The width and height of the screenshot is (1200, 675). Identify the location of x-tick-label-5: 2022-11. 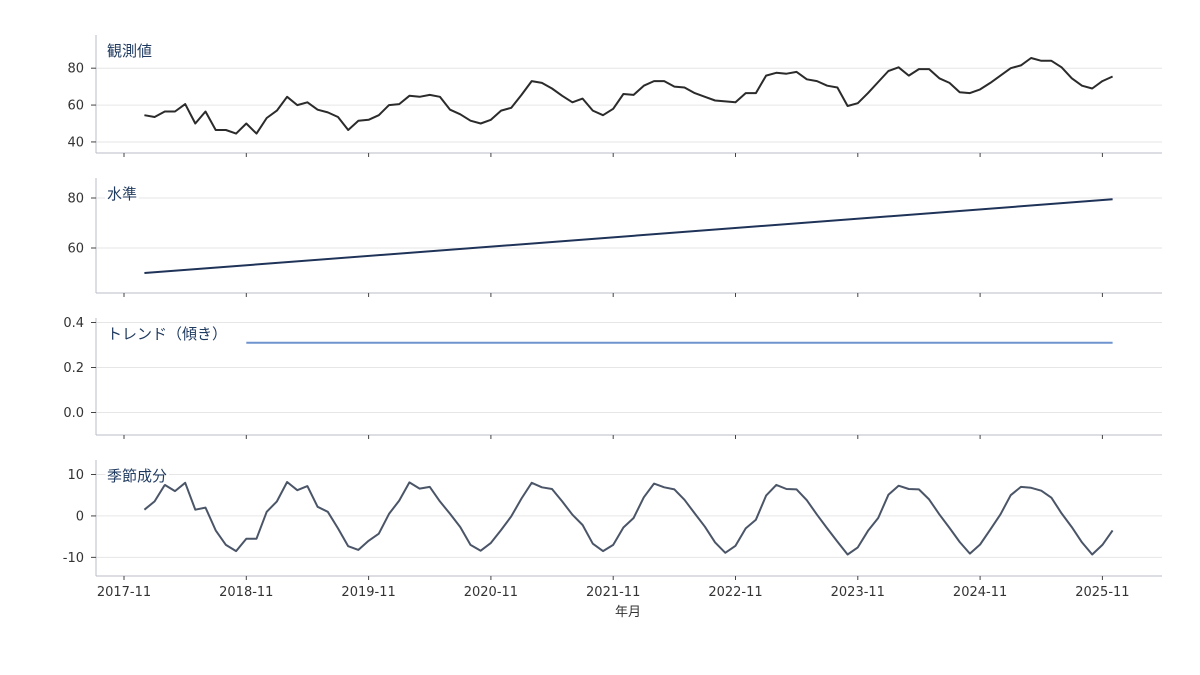
(735, 592).